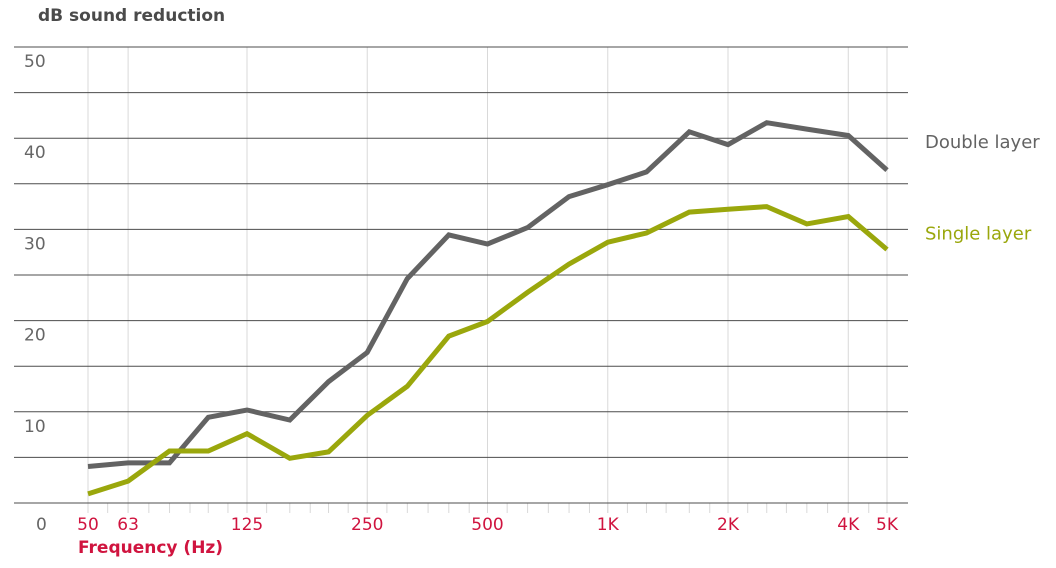  I want to click on legend-label-single-layer: Single layer, so click(978, 233).